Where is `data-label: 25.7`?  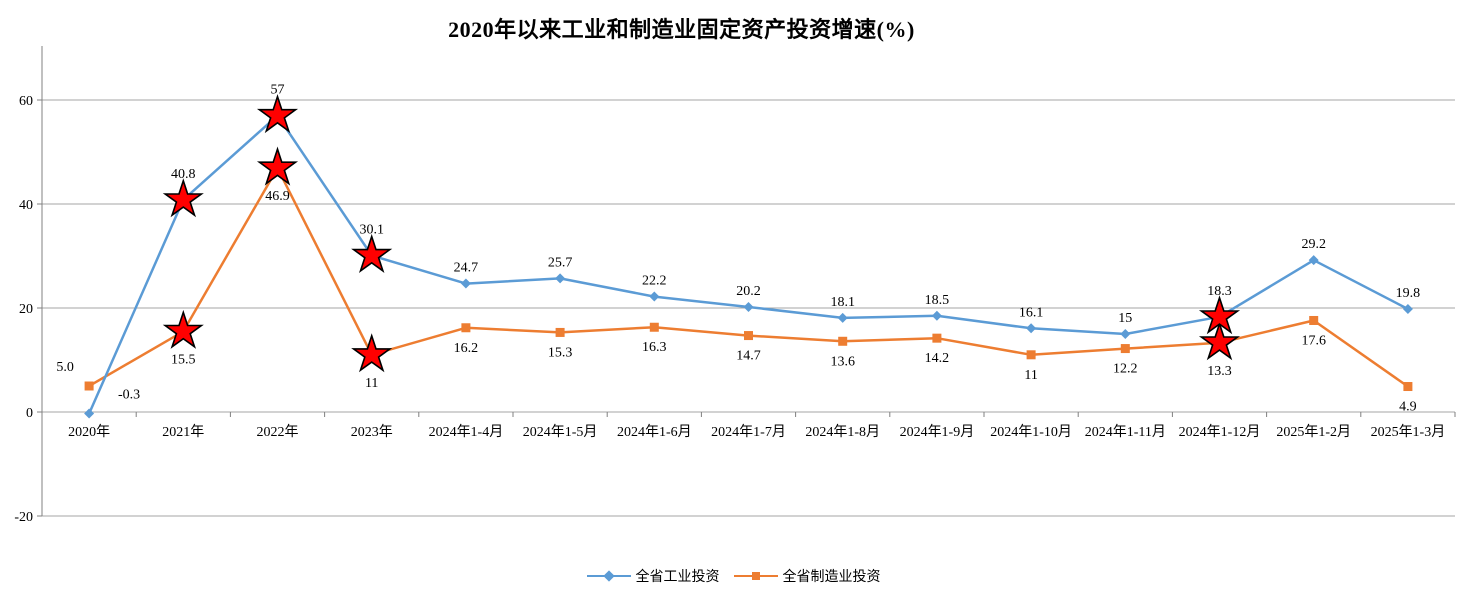
data-label: 25.7 is located at coordinates (560, 262).